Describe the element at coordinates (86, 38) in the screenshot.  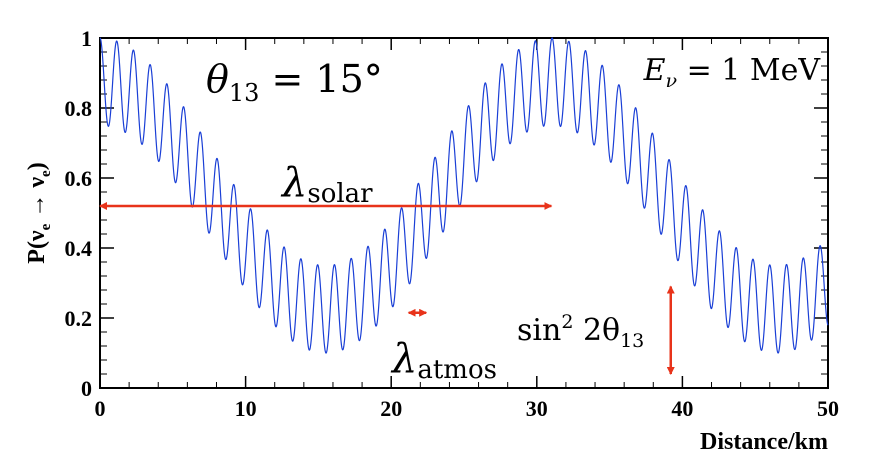
I see `y-tick-label: 1` at that location.